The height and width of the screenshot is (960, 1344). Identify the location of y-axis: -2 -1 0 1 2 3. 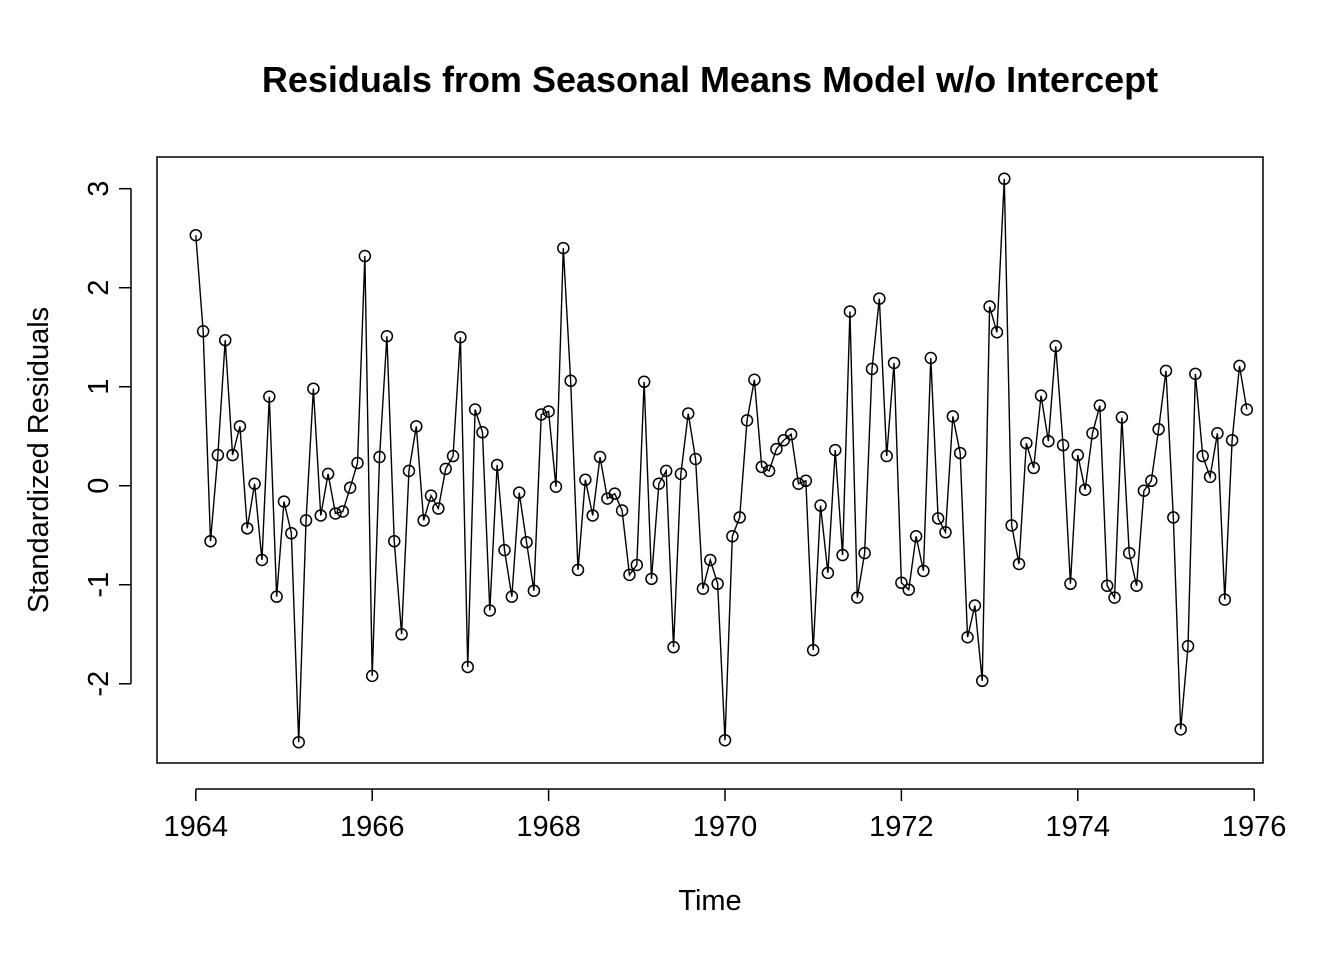
(107, 439).